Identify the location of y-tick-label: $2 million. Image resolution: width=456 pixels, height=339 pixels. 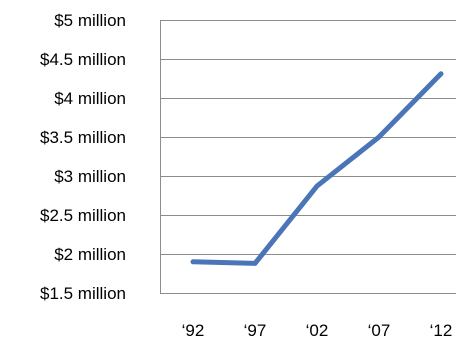
(90, 254).